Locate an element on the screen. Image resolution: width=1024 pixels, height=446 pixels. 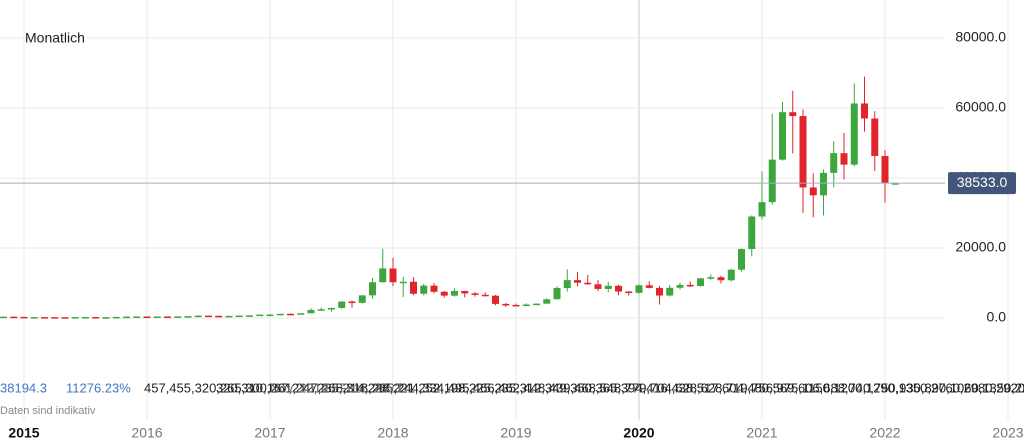
range-label: Nov. 2014 - Febr. 2023 is located at coordinates (336, 387).